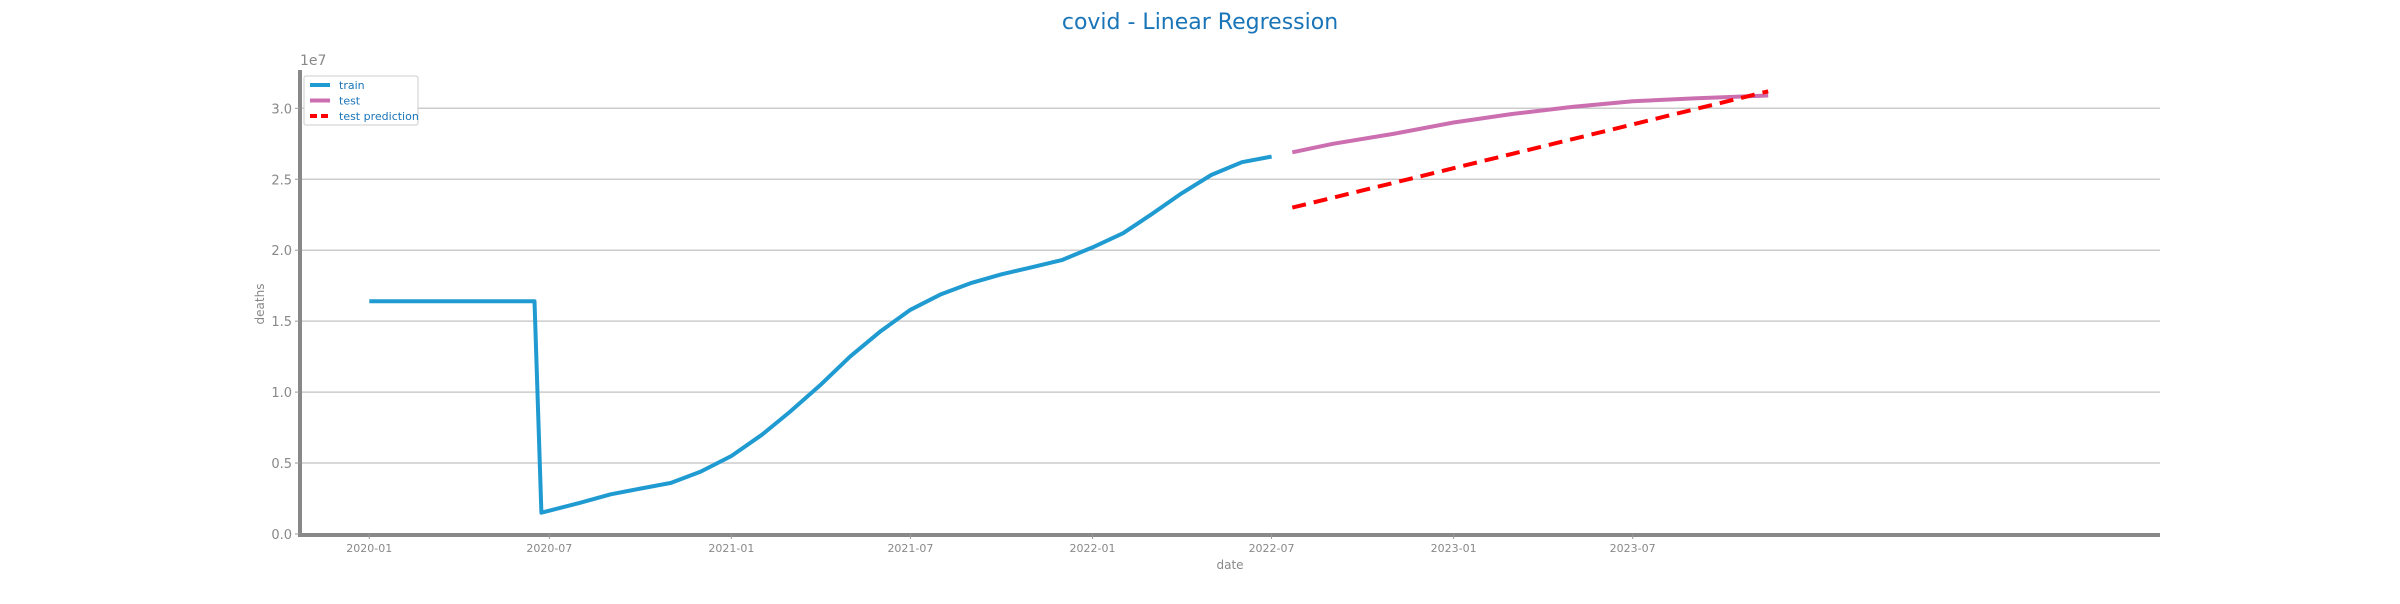 The image size is (2400, 604). What do you see at coordinates (1454, 548) in the screenshot?
I see `x-tick-label: 2023-01` at bounding box center [1454, 548].